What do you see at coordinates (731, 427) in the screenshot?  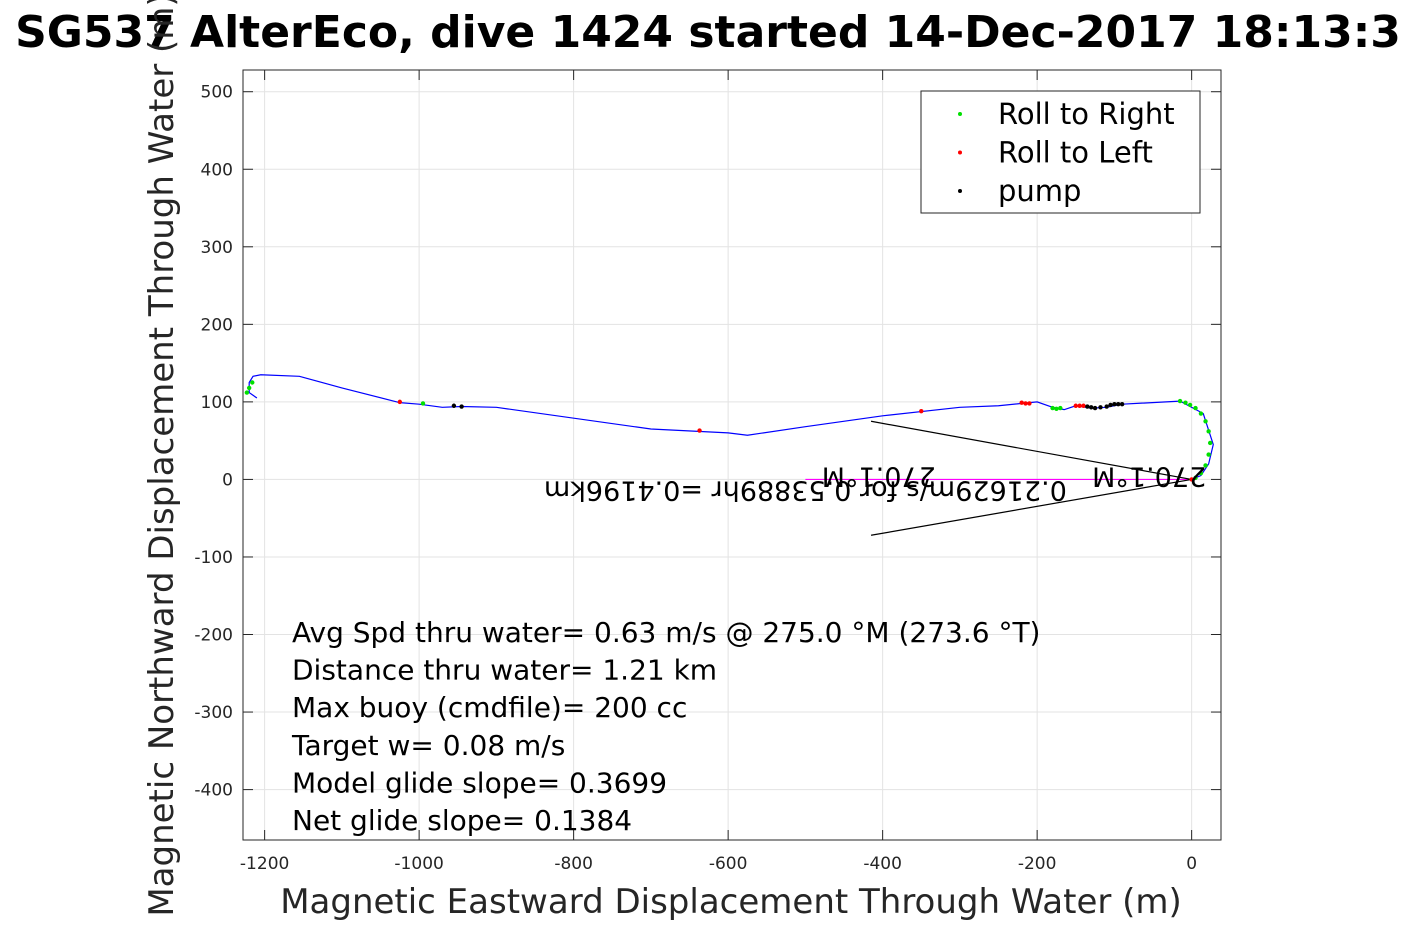 I see `track-line` at bounding box center [731, 427].